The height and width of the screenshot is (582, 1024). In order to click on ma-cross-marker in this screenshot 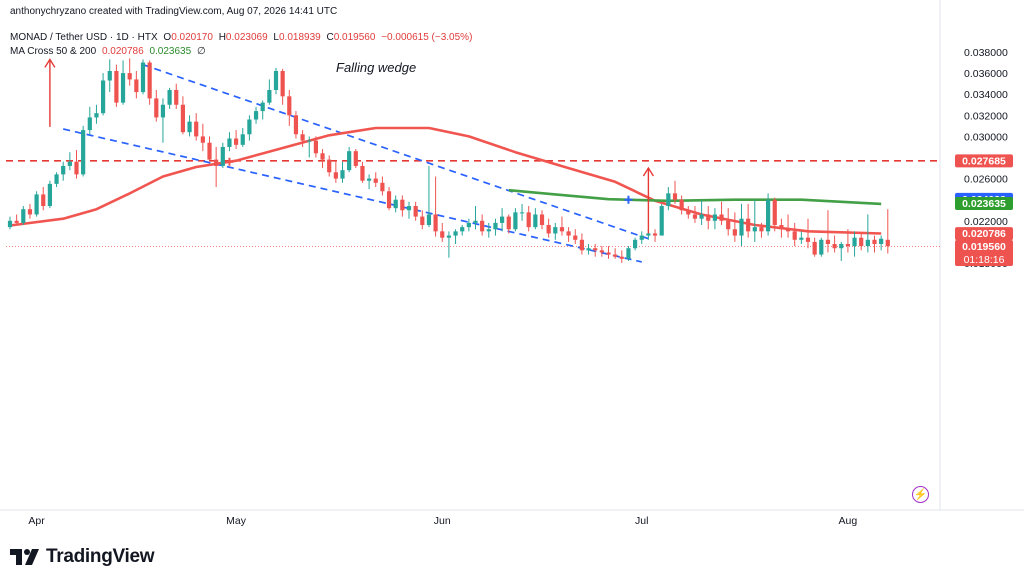, I will do `click(229, 161)`.